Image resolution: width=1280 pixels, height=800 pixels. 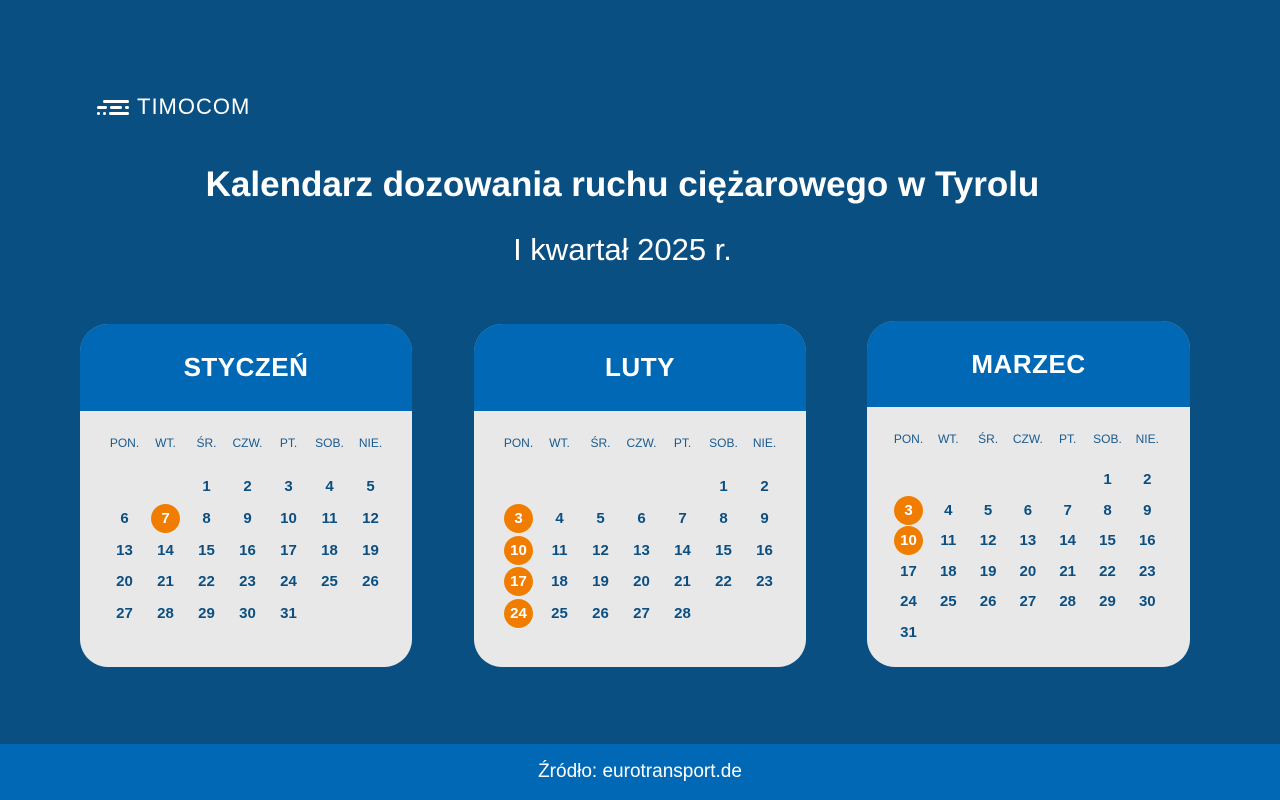 What do you see at coordinates (288, 486) in the screenshot?
I see `day-cell: 3` at bounding box center [288, 486].